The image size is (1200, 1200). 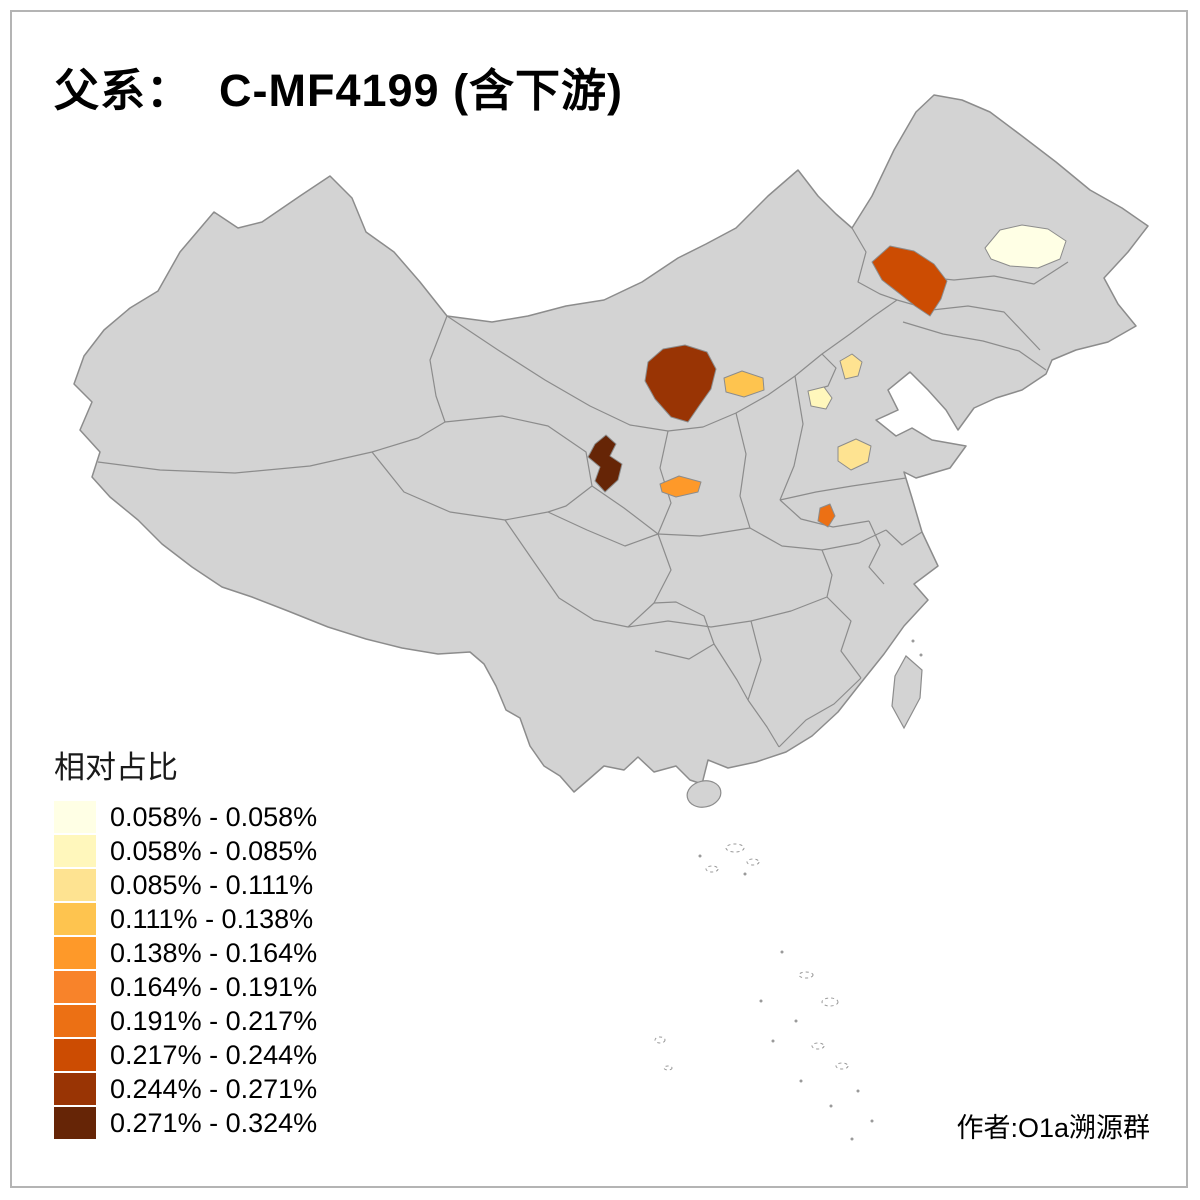 I want to click on taiwan-island, so click(x=907, y=692).